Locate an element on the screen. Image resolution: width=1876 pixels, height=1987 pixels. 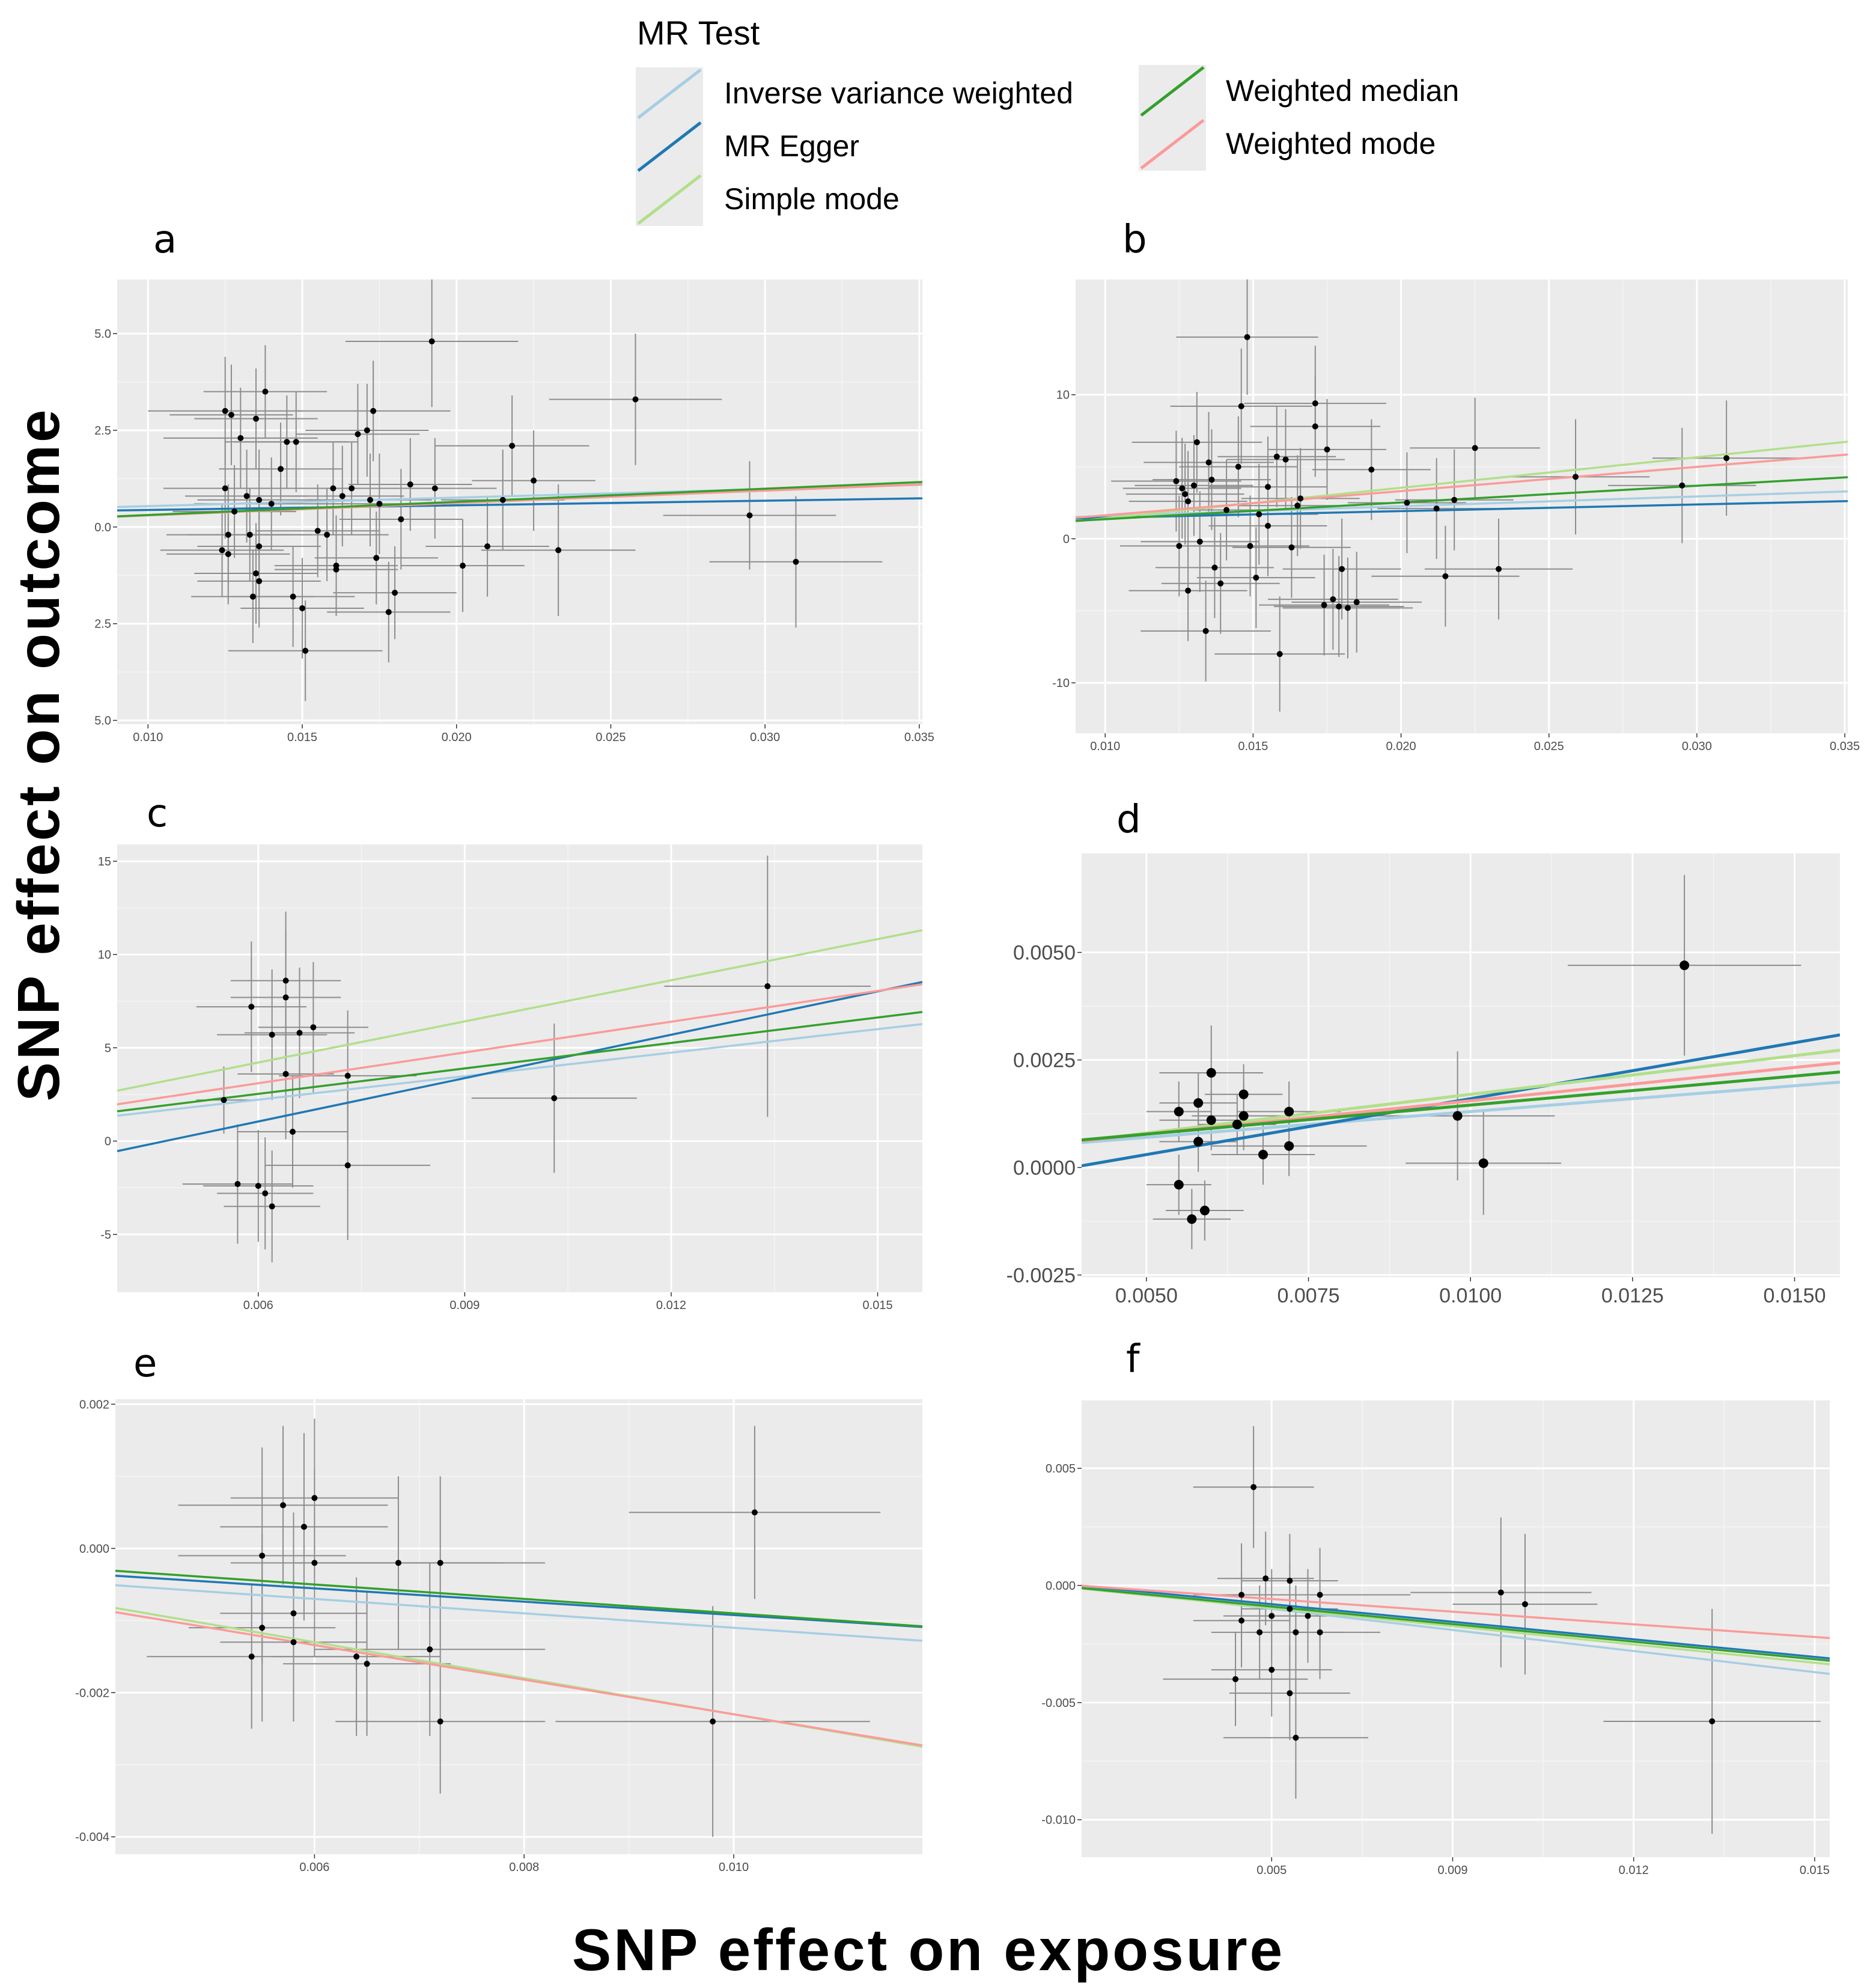
legend-key-line-wmode is located at coordinates (1172, 144).